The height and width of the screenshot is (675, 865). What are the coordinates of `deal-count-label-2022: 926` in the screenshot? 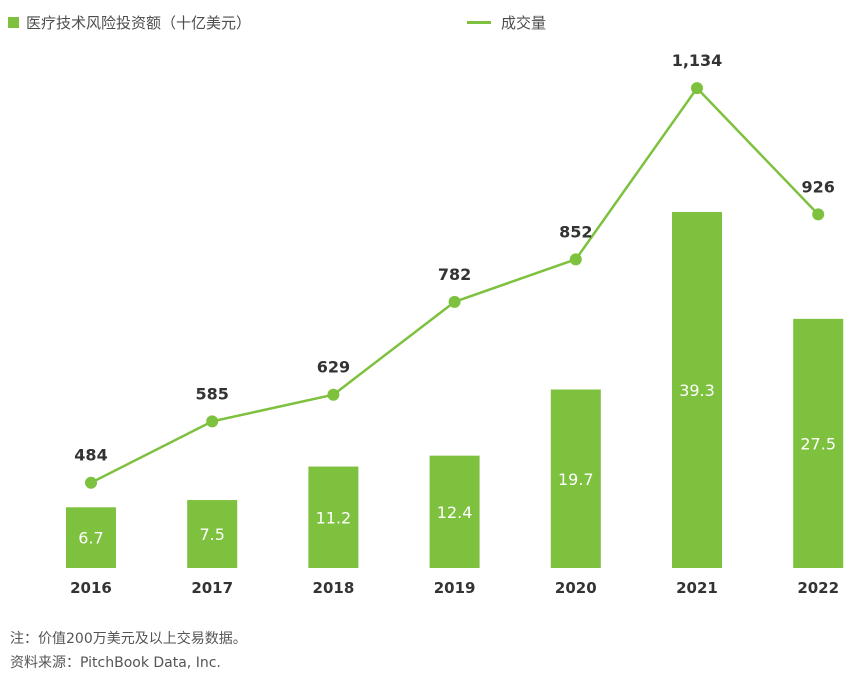 It's located at (817, 186).